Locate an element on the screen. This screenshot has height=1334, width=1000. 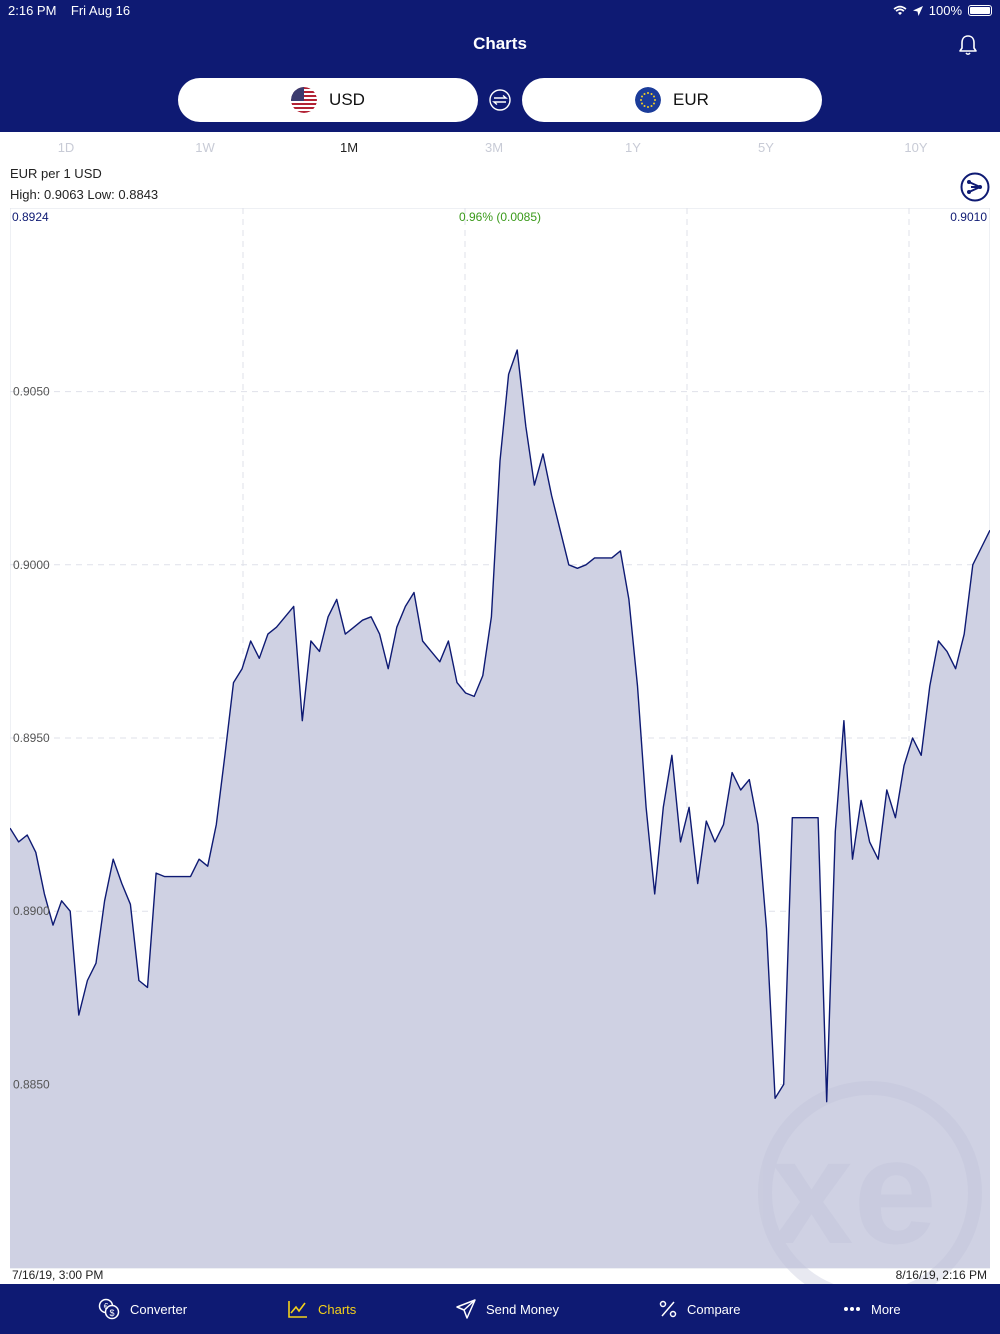
range-1w: 1W is located at coordinates (205, 147).